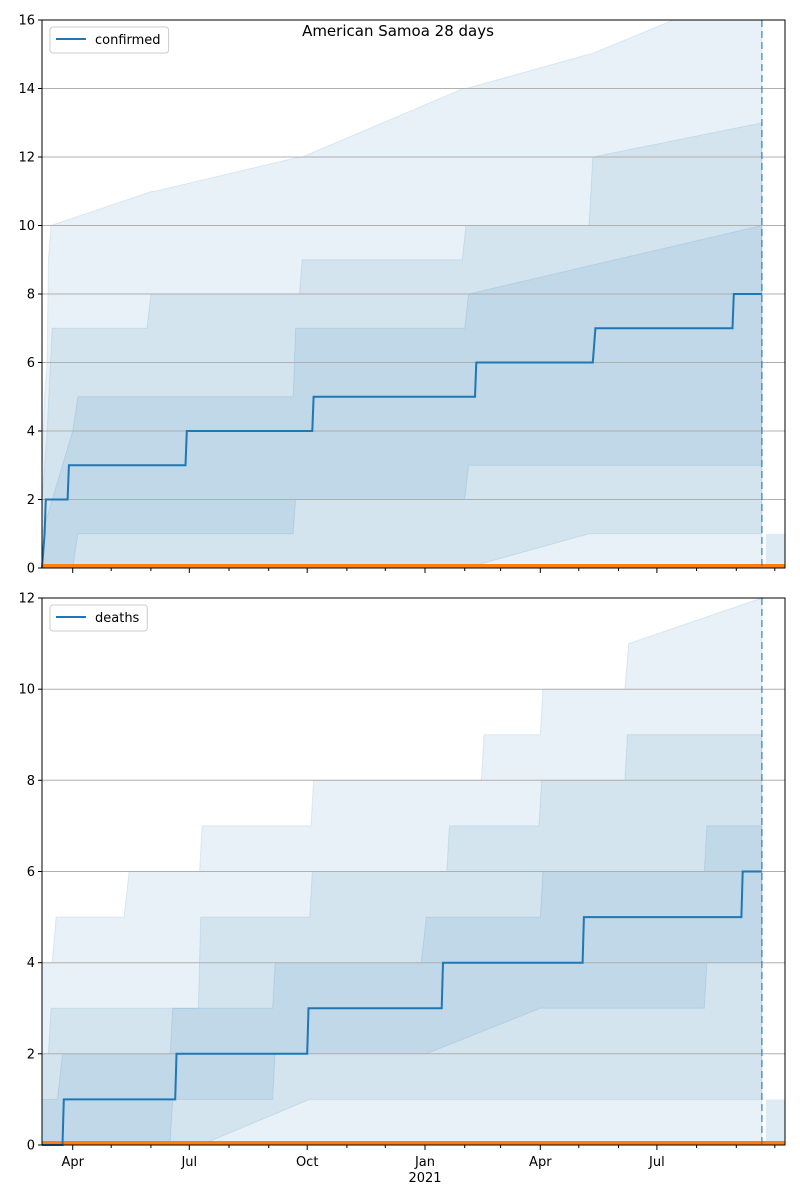 This screenshot has height=1200, width=800. Describe the element at coordinates (26, 21) in the screenshot. I see `y-tick-label: 16` at that location.